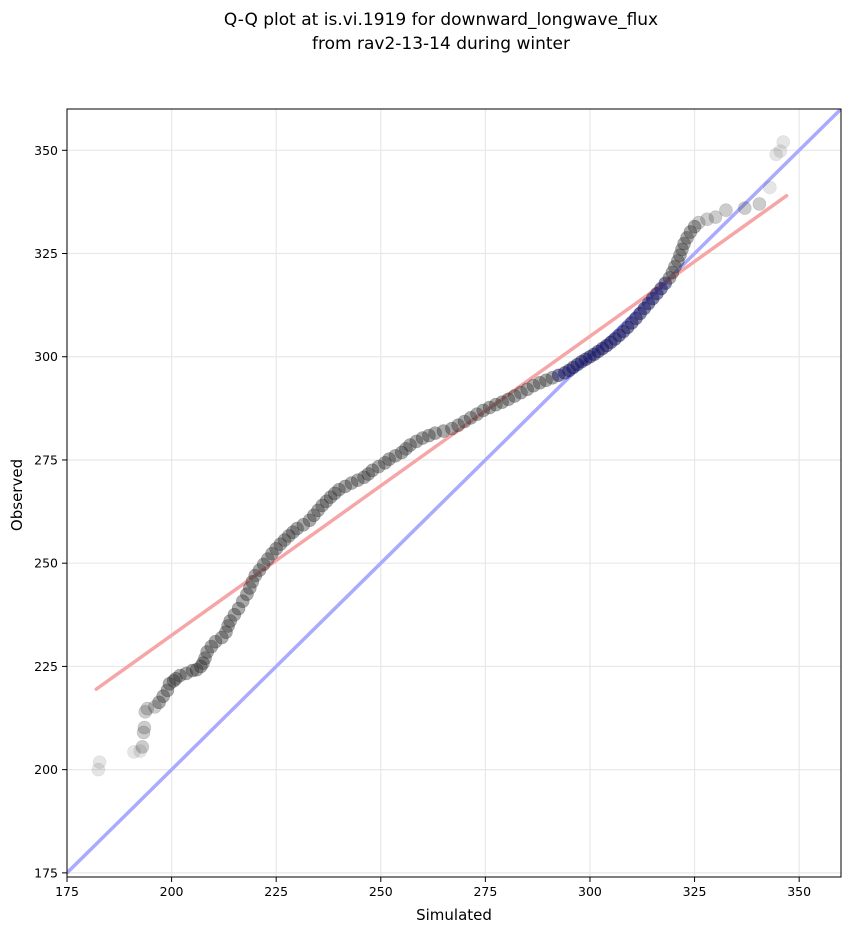  Describe the element at coordinates (381, 891) in the screenshot. I see `x-tick-label: 250` at that location.